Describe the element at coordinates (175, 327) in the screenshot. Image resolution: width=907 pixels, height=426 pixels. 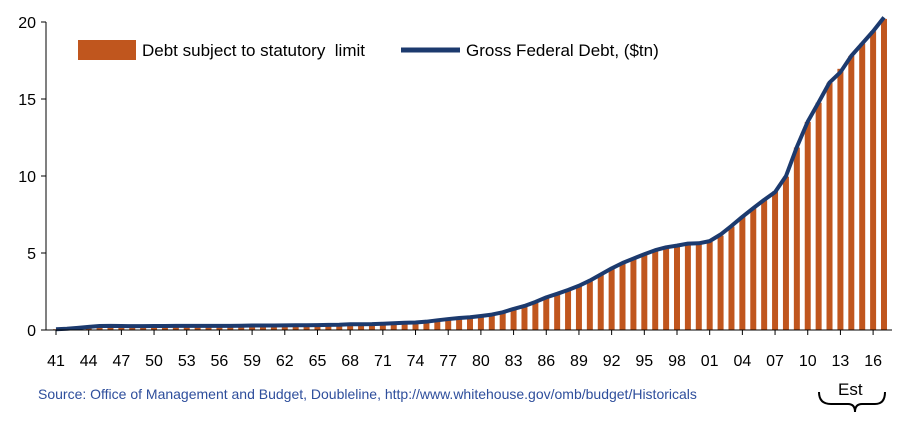
I see `bar-1952` at that location.